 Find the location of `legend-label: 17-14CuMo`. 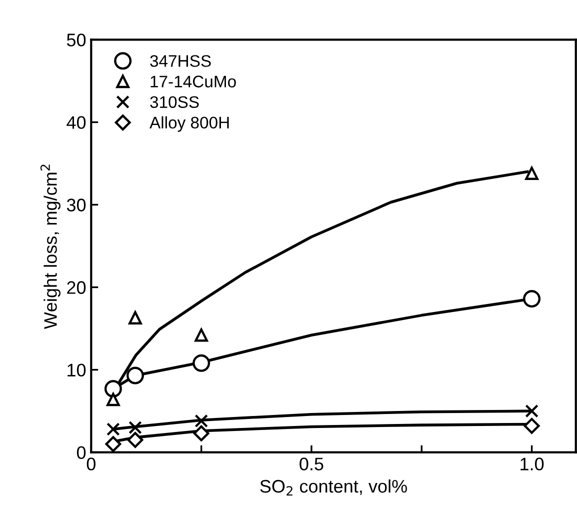

legend-label: 17-14CuMo is located at coordinates (193, 82).